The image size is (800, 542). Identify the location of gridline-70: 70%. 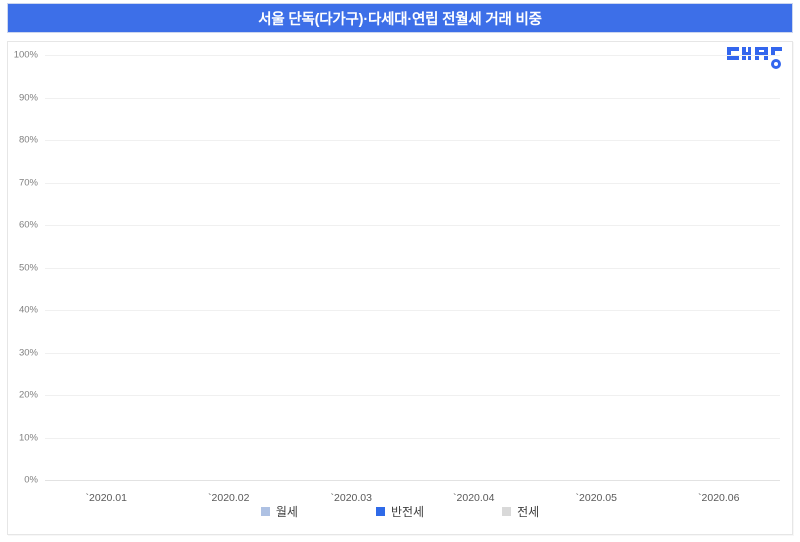
(399, 182).